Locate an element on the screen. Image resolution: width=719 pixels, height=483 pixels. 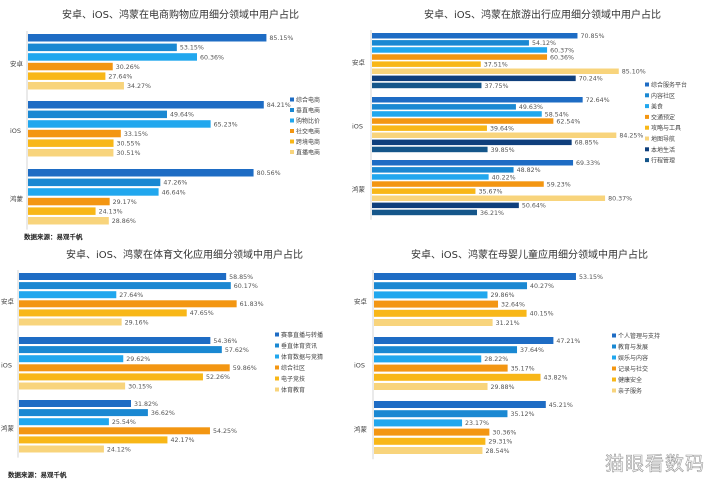
data-label: 25.54% is located at coordinates (124, 422).